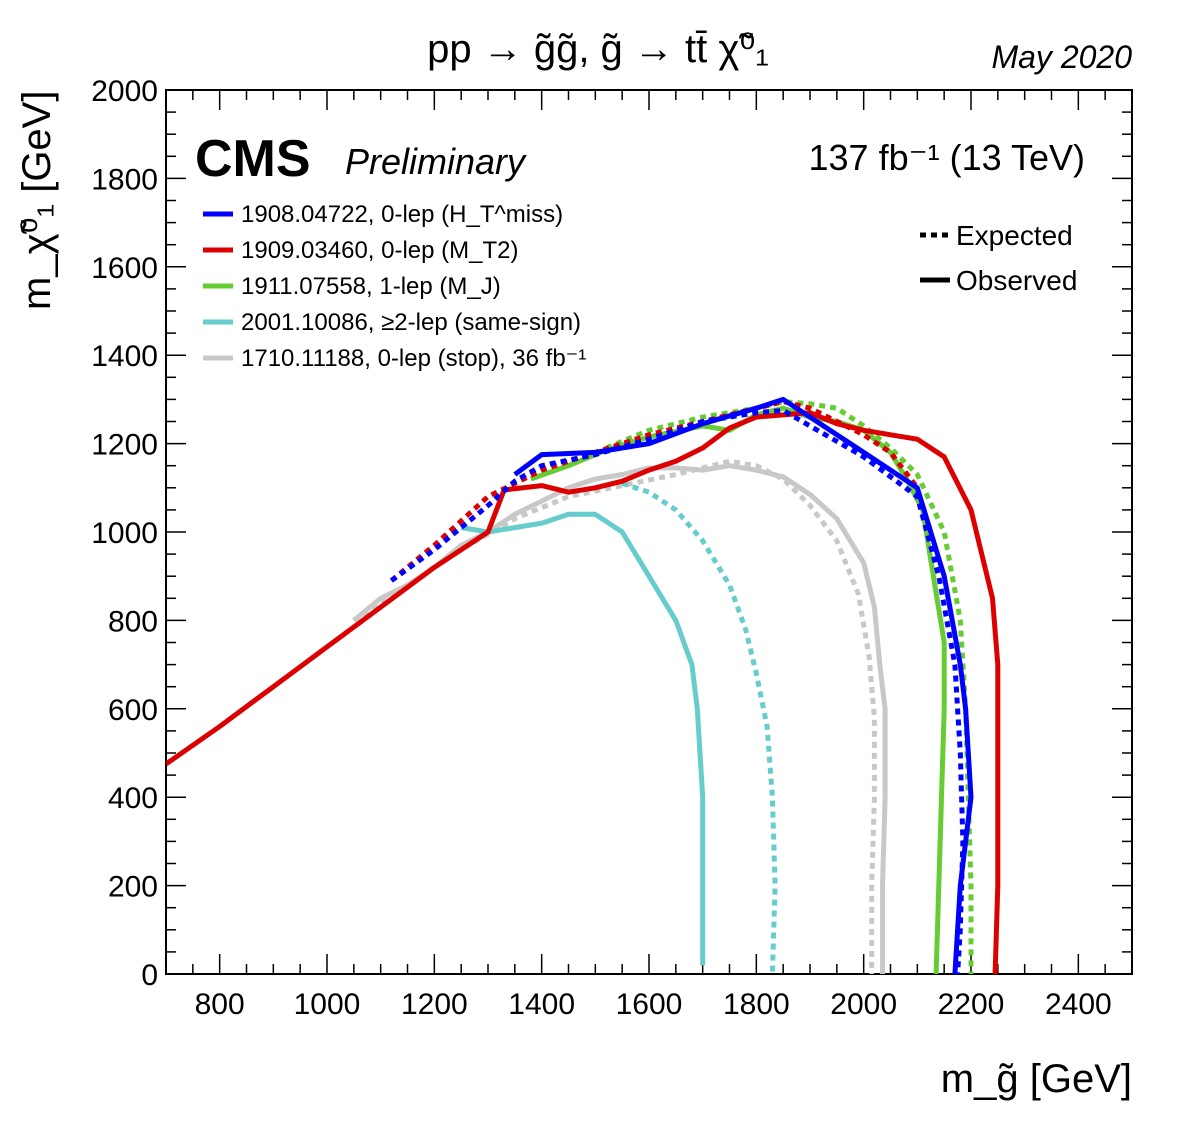 This screenshot has height=1133, width=1181. I want to click on x-tick-label: 2200, so click(971, 1004).